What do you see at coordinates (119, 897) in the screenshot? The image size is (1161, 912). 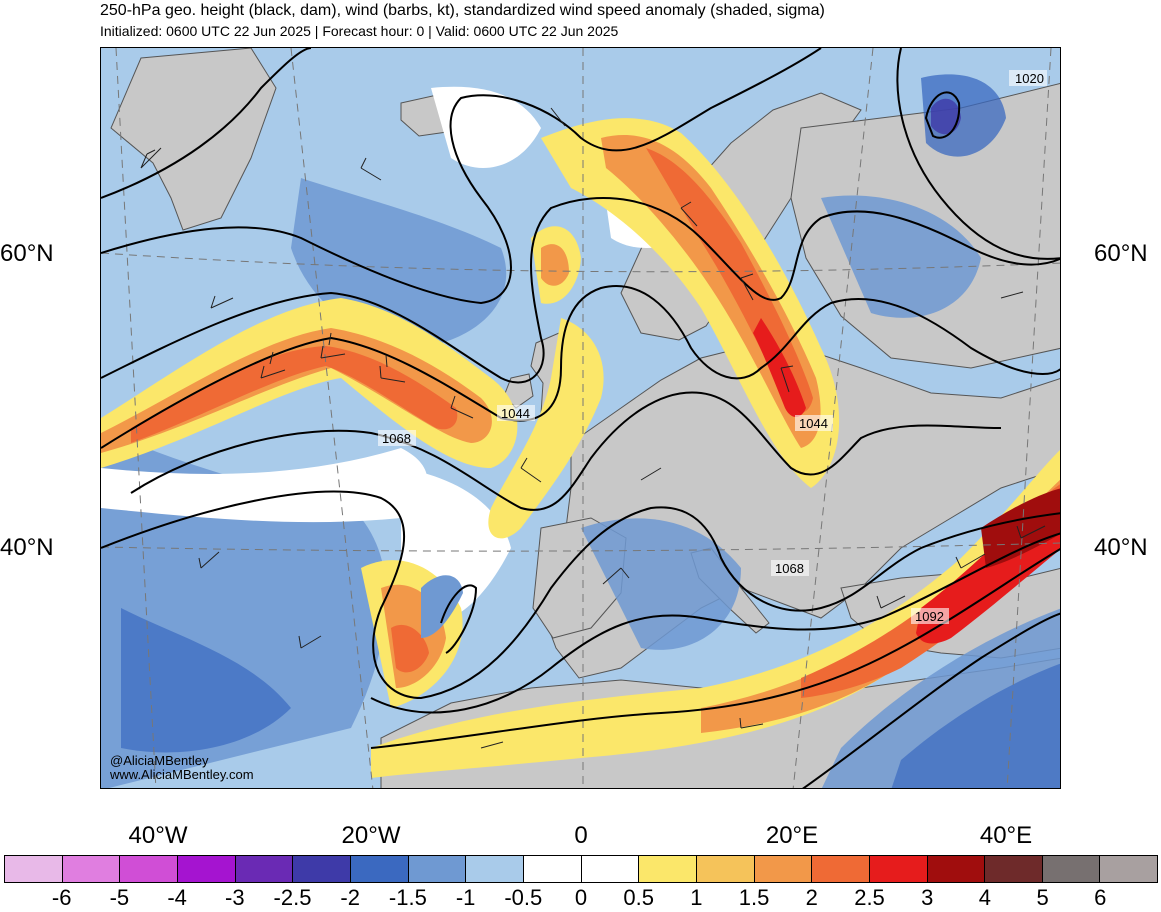 I see `colorbar-label: -5` at bounding box center [119, 897].